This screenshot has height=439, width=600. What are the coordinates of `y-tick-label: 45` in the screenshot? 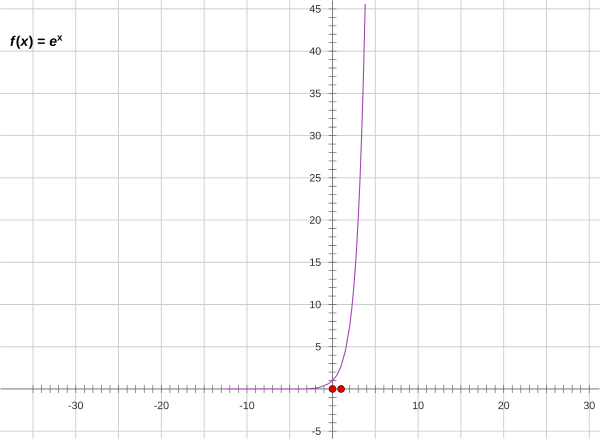 It's located at (315, 8).